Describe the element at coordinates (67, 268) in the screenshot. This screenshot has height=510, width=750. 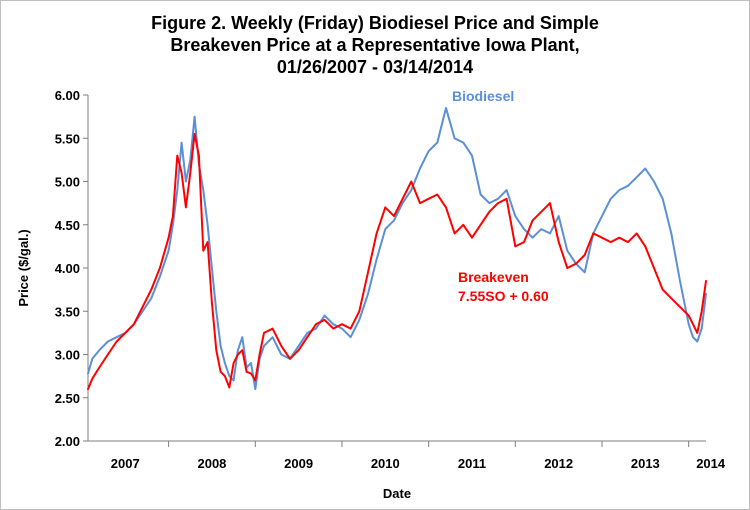
I see `y-tick-label: 4.00` at that location.